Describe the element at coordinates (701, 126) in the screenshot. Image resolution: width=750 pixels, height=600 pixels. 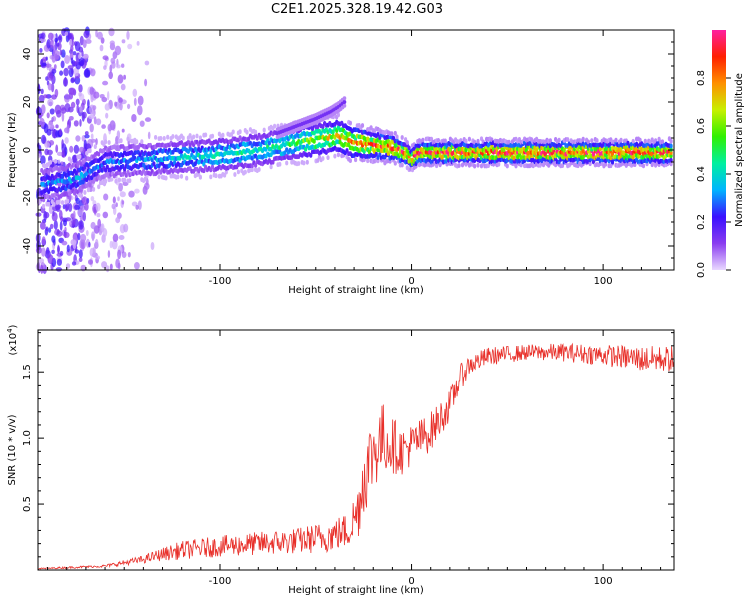
I see `colorbar-tick-label: 0.6` at that location.